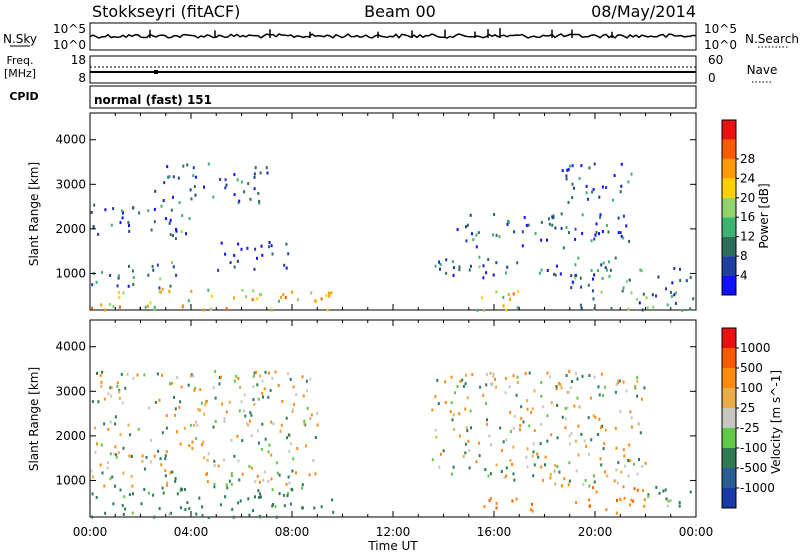 The image size is (800, 554). Describe the element at coordinates (747, 217) in the screenshot. I see `colorbar-tick-label: 16` at that location.